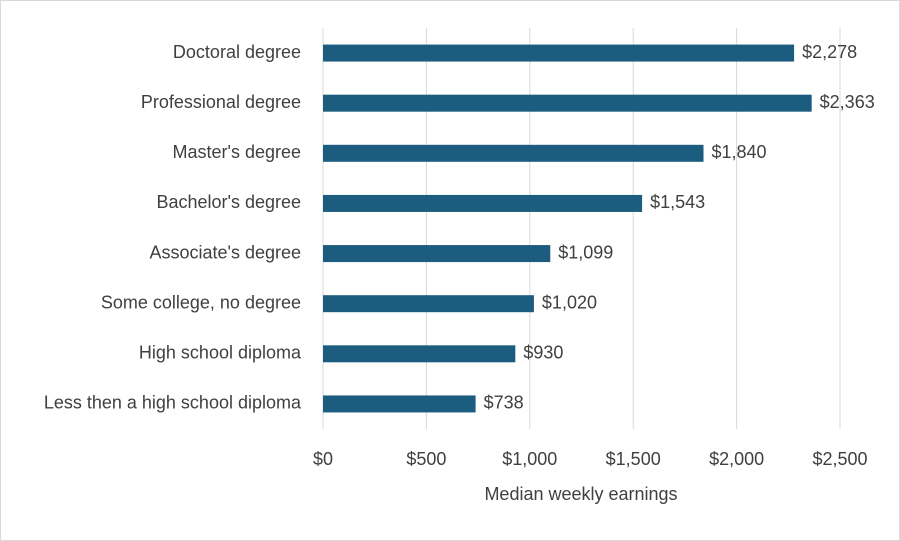 Image resolution: width=900 pixels, height=541 pixels. I want to click on data-label: $2,278, so click(829, 52).